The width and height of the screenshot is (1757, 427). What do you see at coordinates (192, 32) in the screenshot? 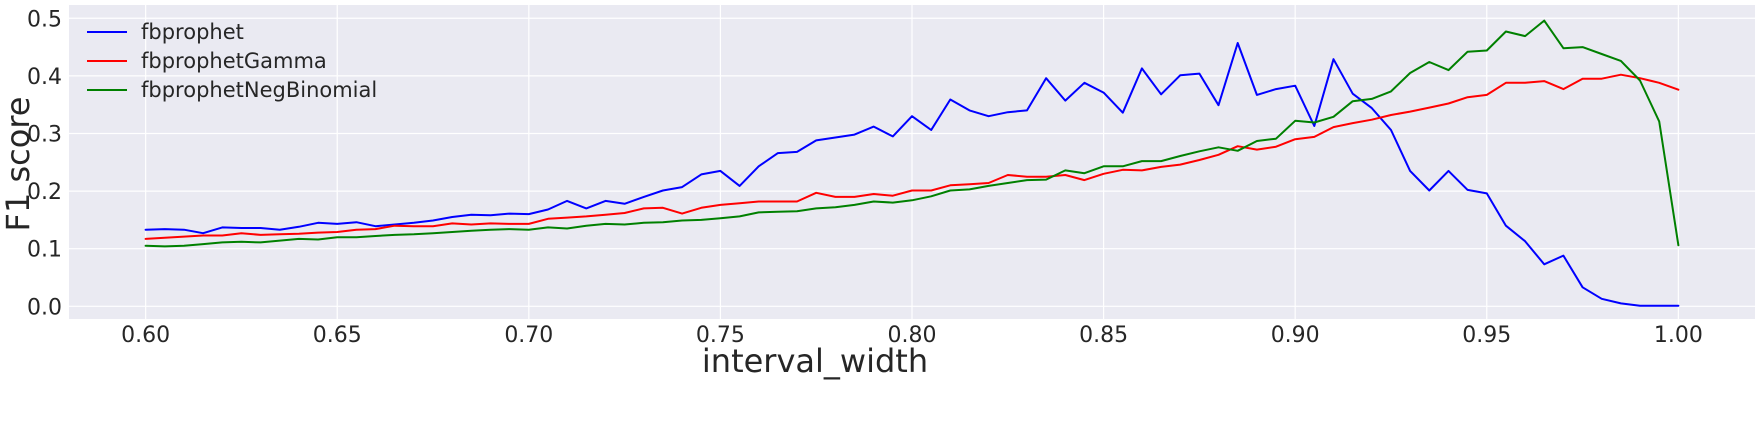
I see `legend-label: fbprophet` at bounding box center [192, 32].